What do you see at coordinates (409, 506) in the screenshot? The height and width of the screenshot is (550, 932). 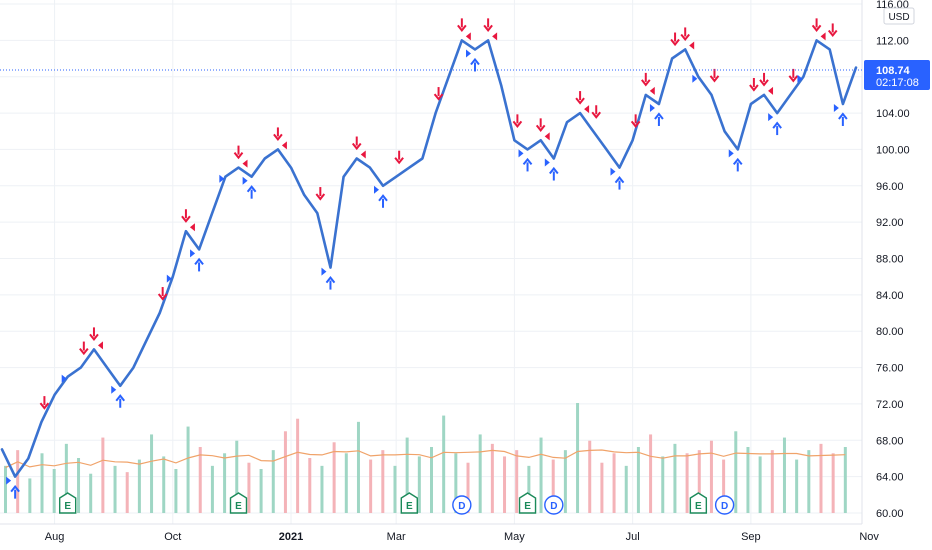 I see `event-label: E` at bounding box center [409, 506].